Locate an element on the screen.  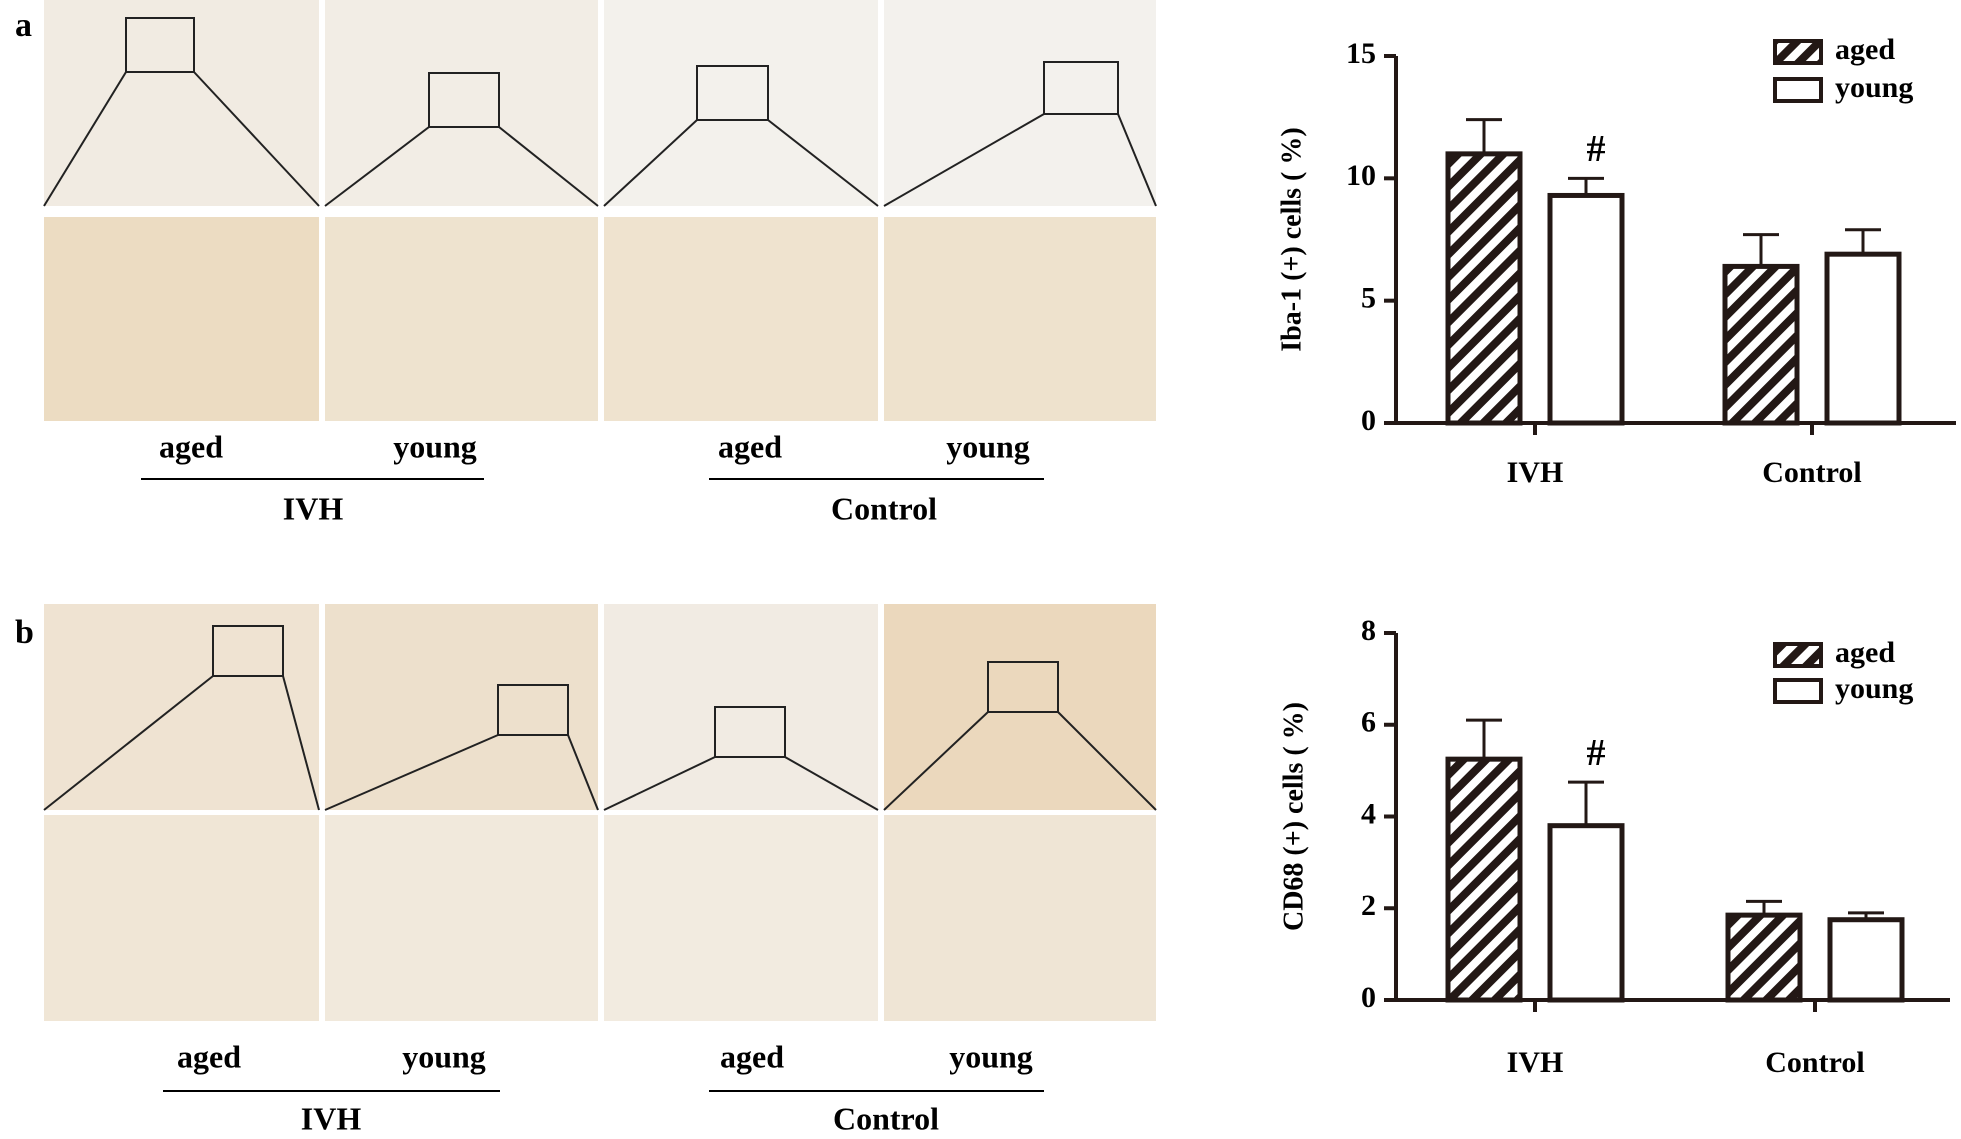
y-tick-label: 2 is located at coordinates (1368, 905).